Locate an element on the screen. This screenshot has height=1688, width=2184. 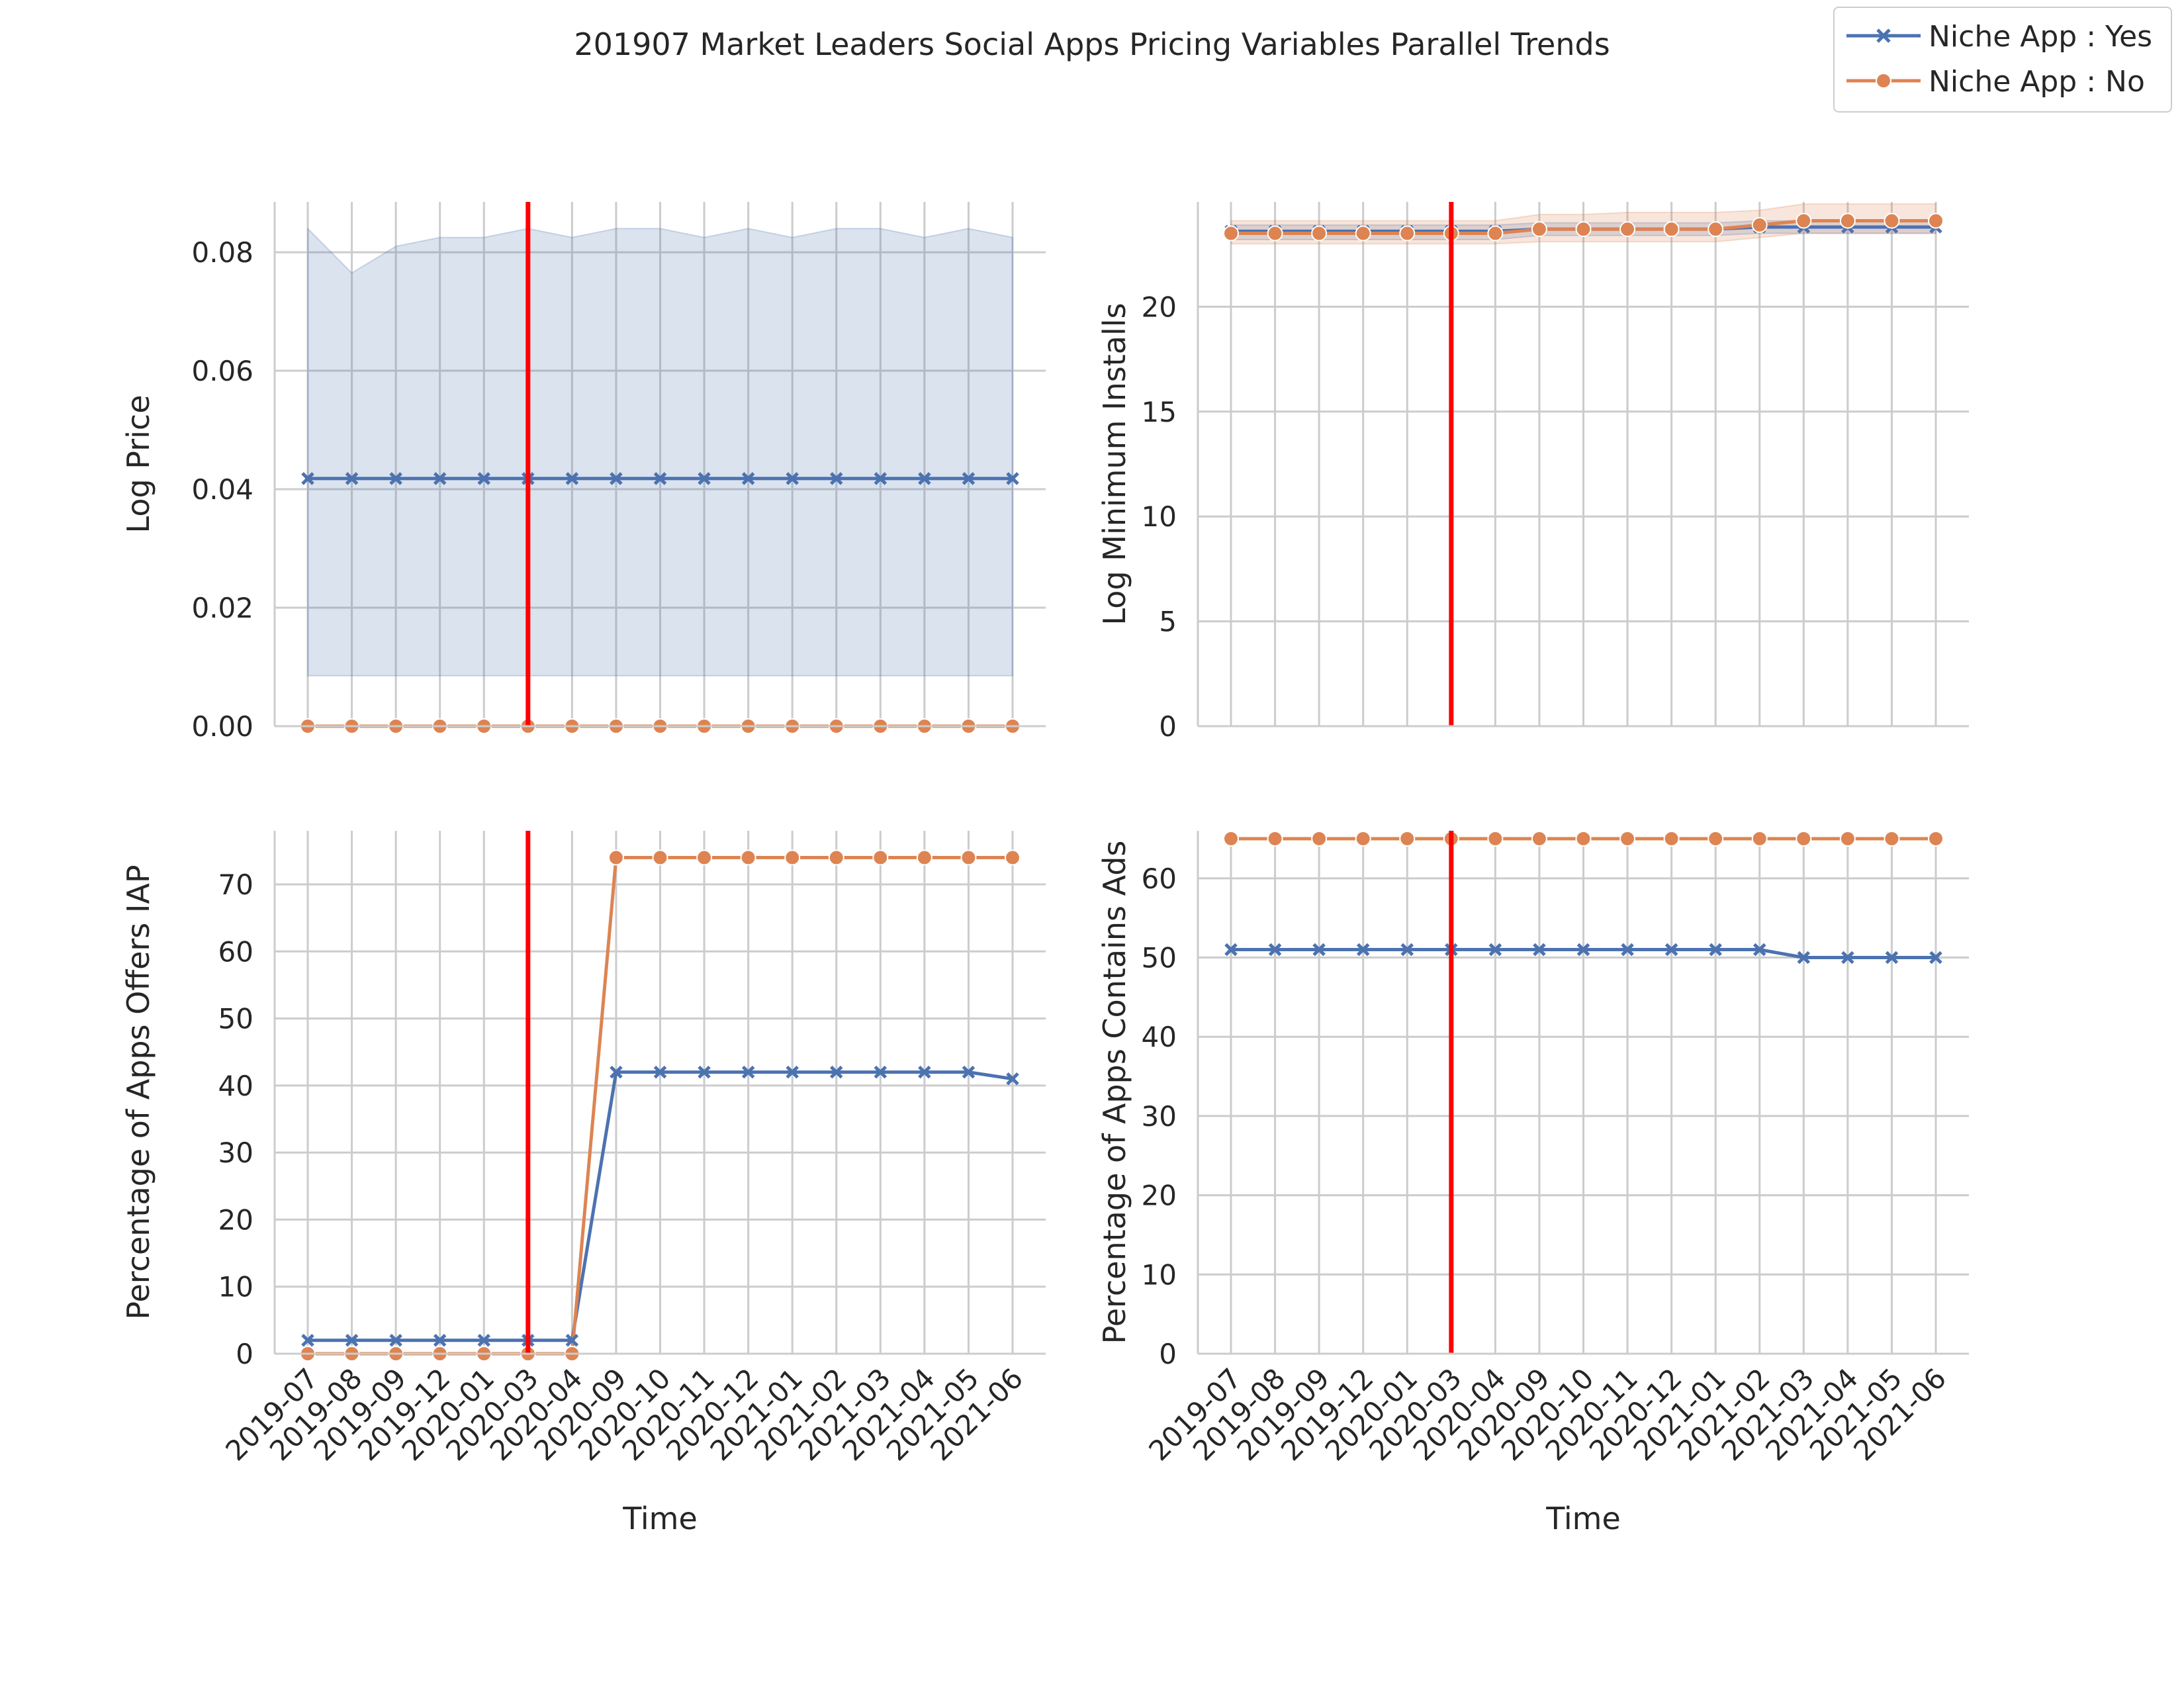
y-axis-label: Log Price is located at coordinates (138, 464).